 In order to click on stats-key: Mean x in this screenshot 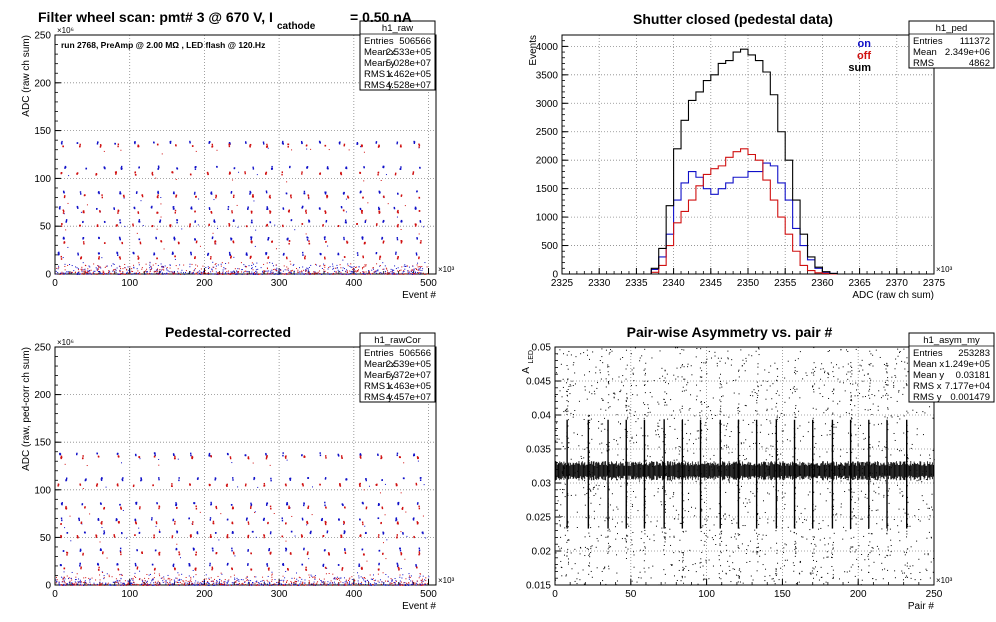, I will do `click(379, 52)`.